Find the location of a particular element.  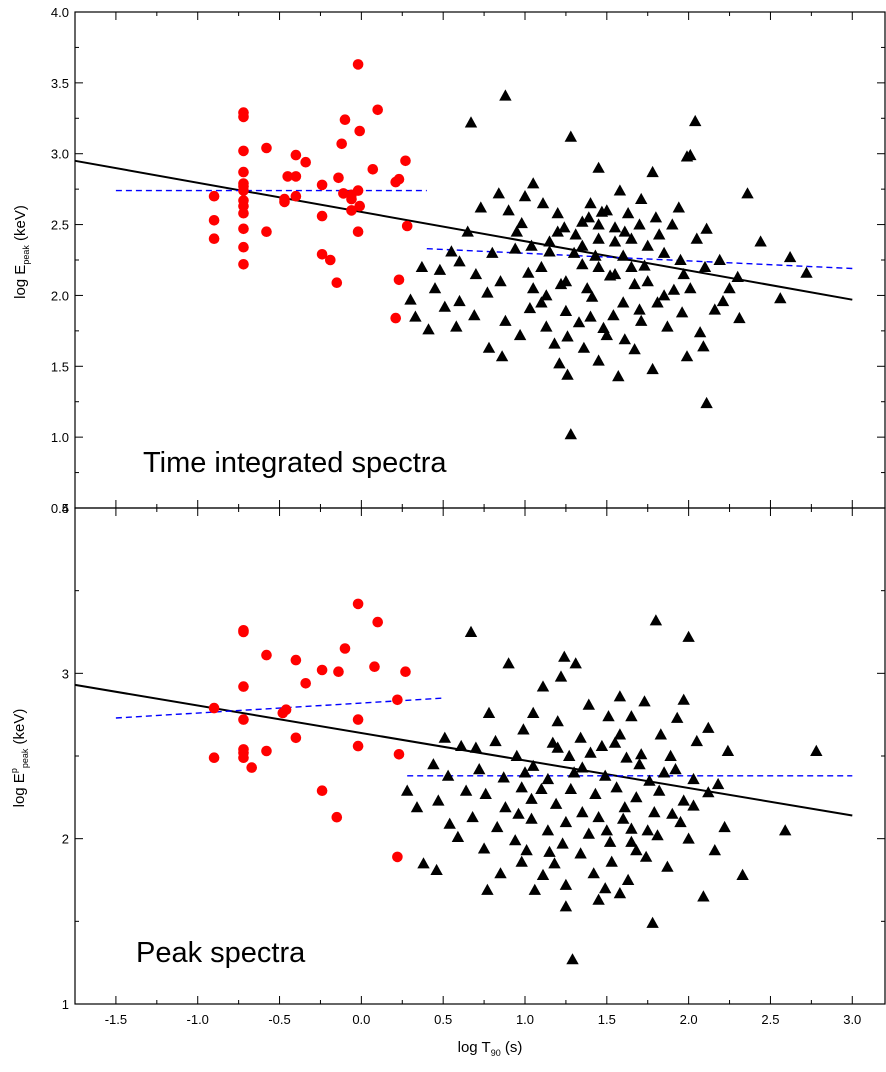

x-tick-label: 0.5 is located at coordinates (443, 1019).